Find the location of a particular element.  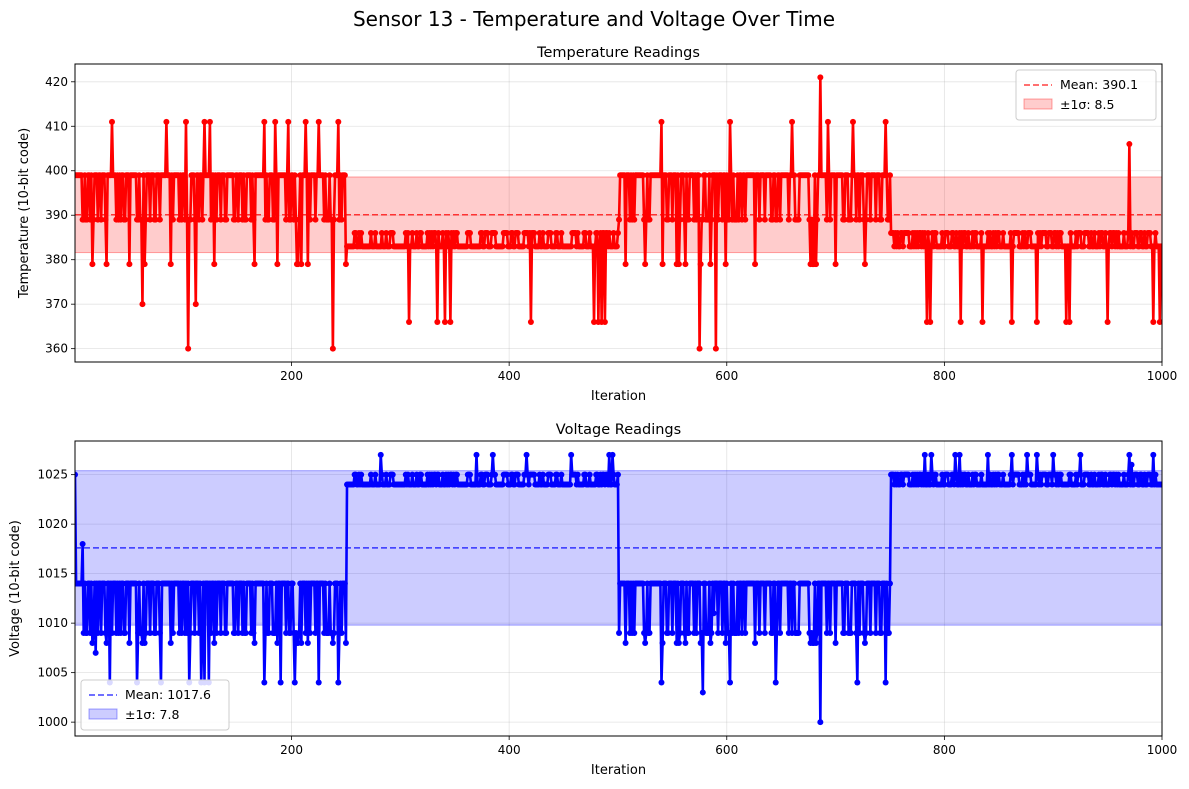

x-tick-label: 200 is located at coordinates (291, 376).